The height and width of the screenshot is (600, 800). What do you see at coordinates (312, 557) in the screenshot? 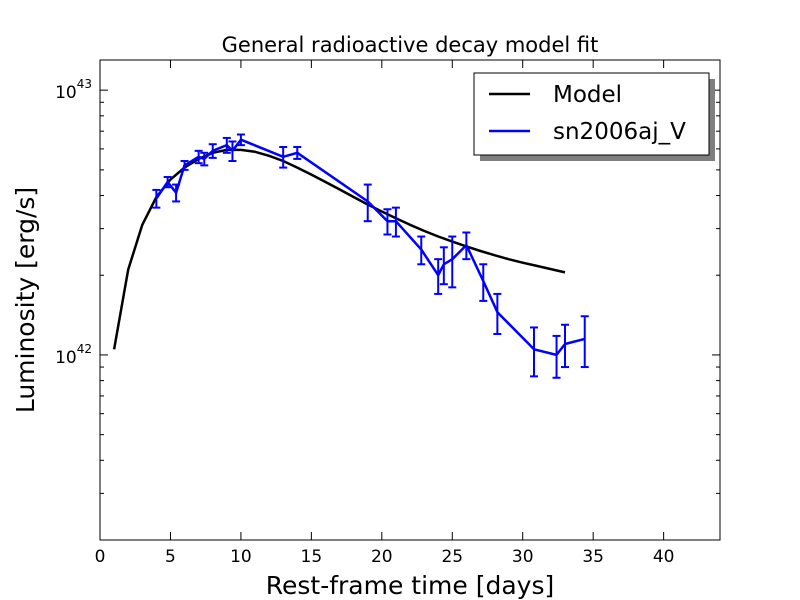
I see `x-tick-label: 15` at bounding box center [312, 557].